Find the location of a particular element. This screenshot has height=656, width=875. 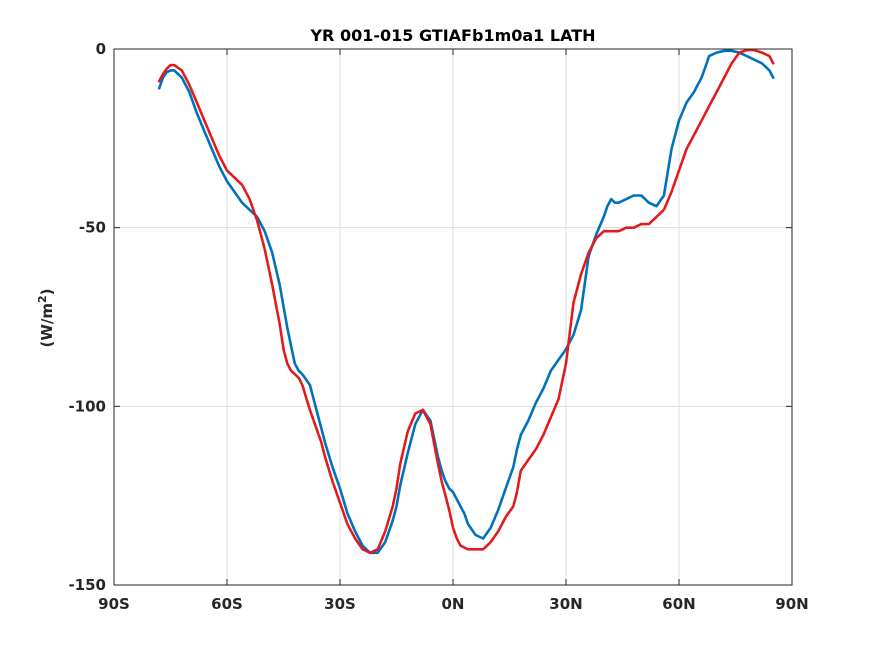

x-tick-label: 60S is located at coordinates (227, 604).